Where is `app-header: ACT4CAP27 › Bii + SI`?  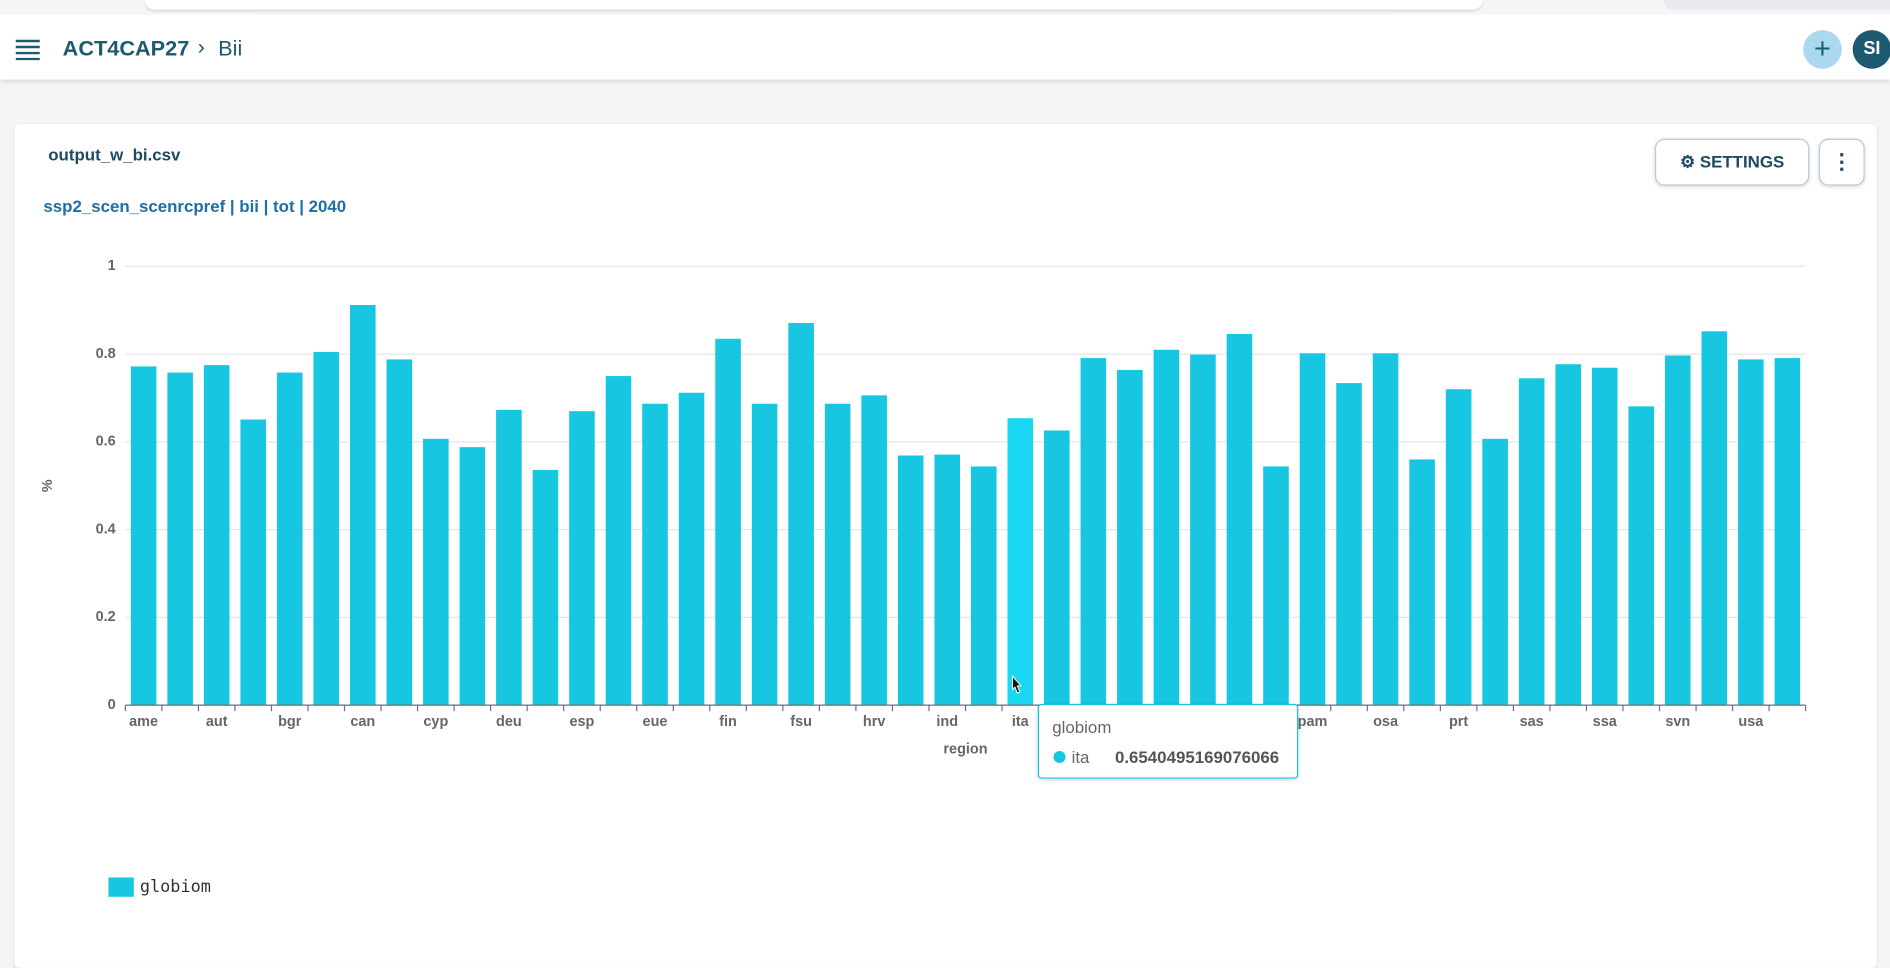 app-header: ACT4CAP27 › Bii + SI is located at coordinates (945, 47).